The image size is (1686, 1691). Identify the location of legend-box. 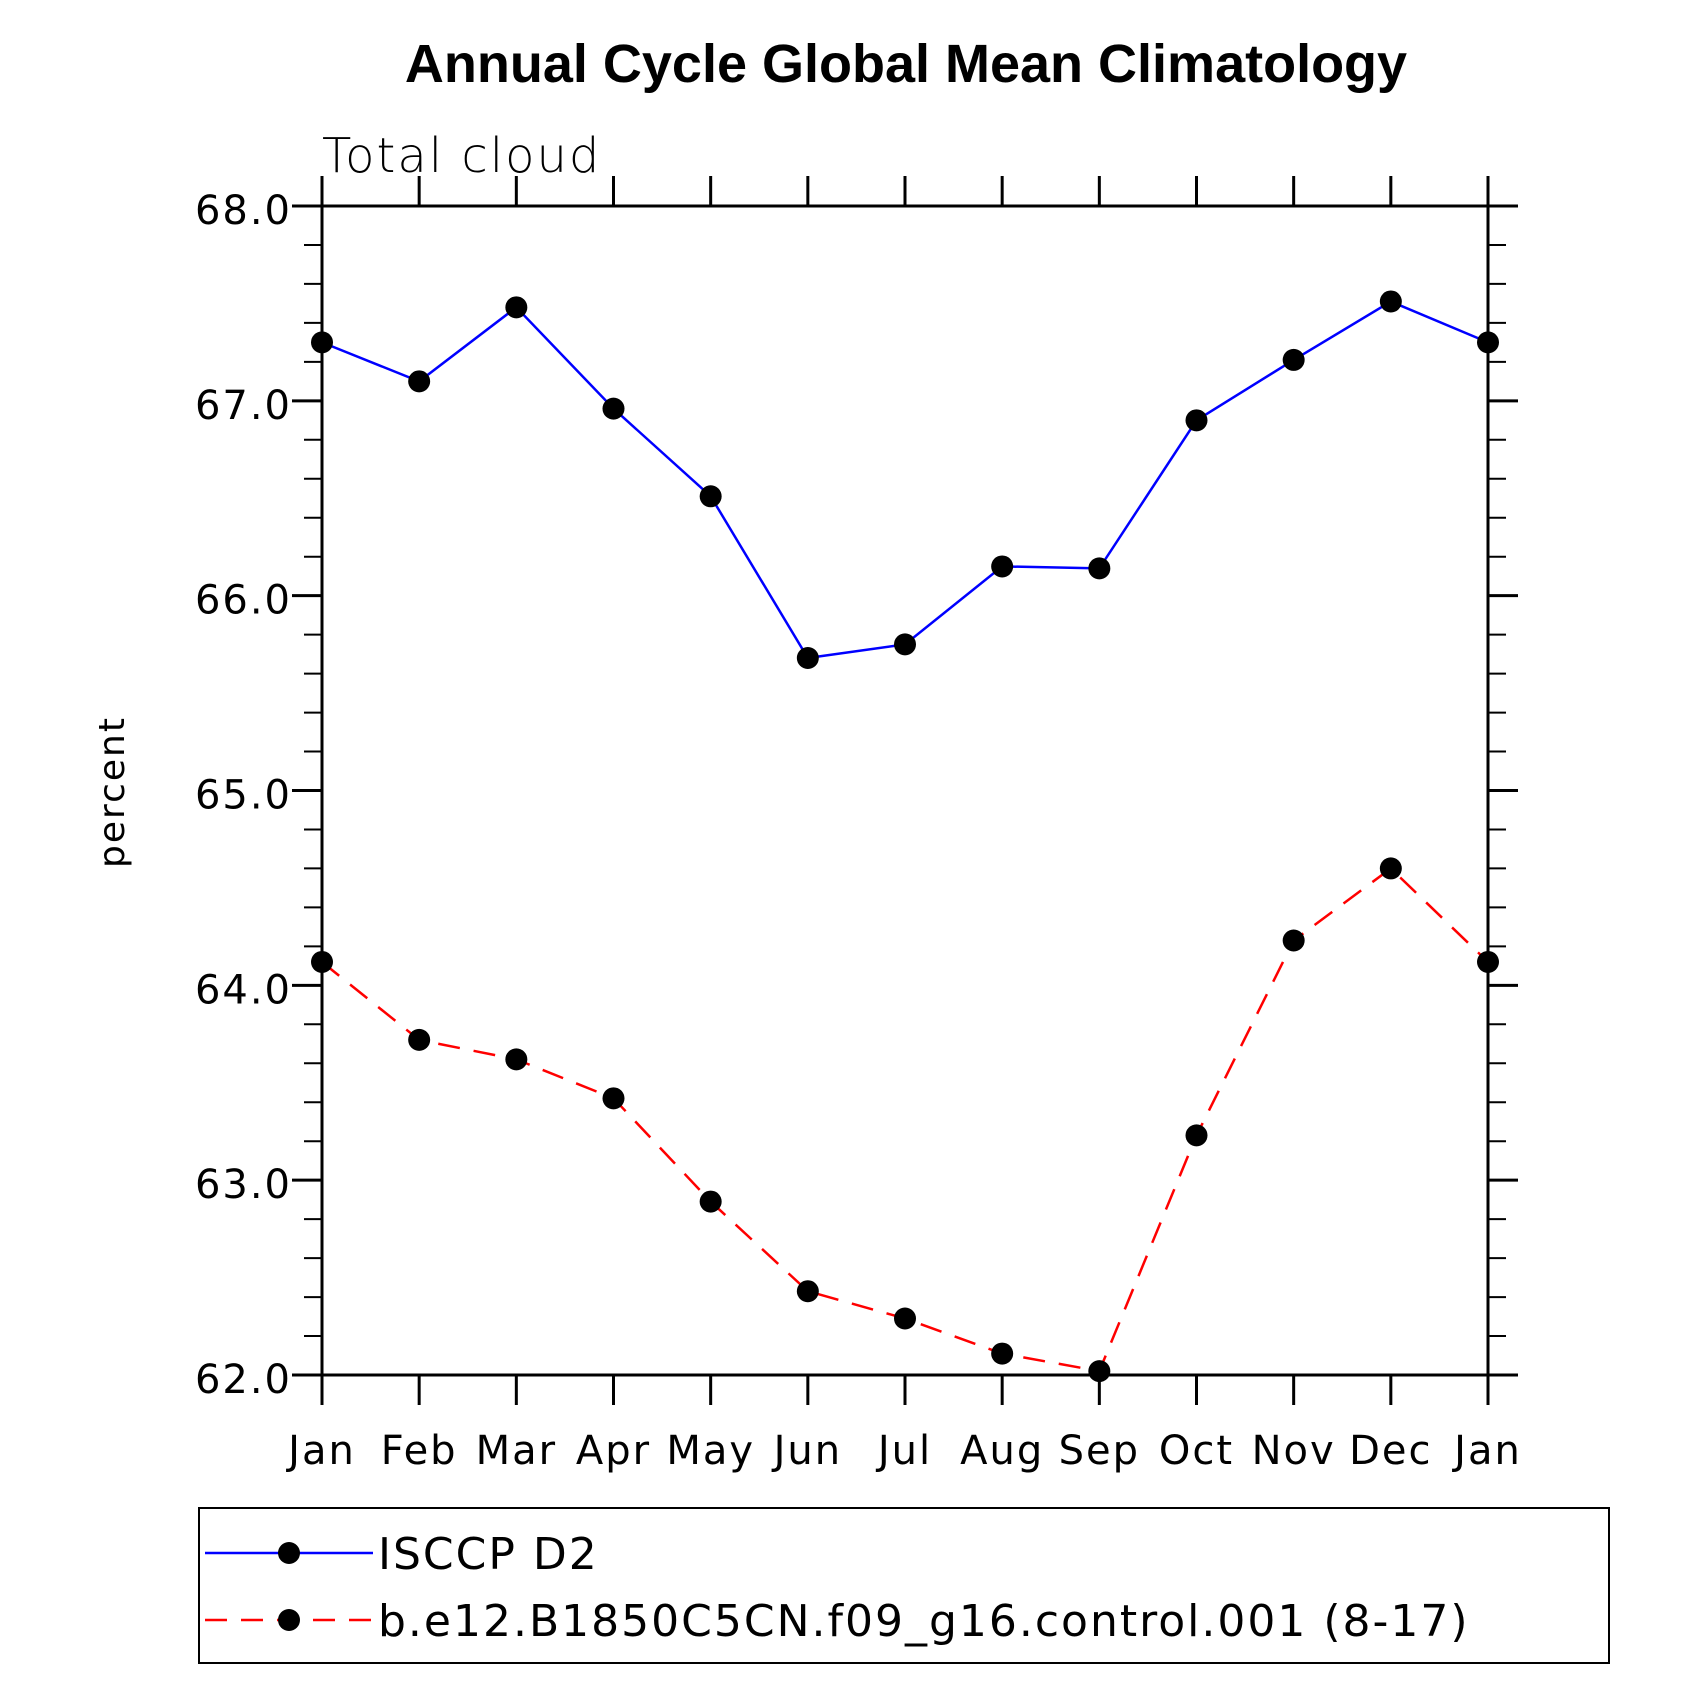
(904, 1585).